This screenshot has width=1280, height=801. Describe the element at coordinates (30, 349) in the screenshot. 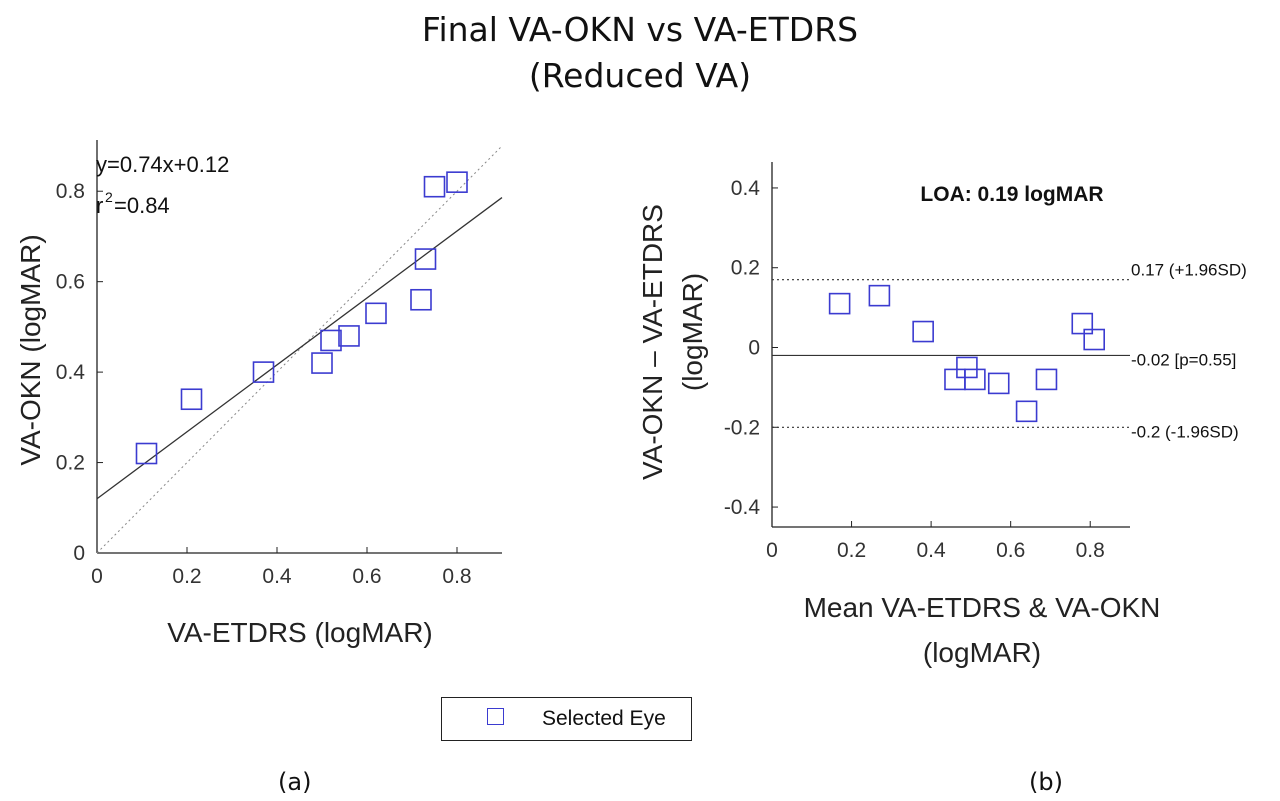

I see `a-y-axis-label: VA-OKN (logMAR)` at that location.